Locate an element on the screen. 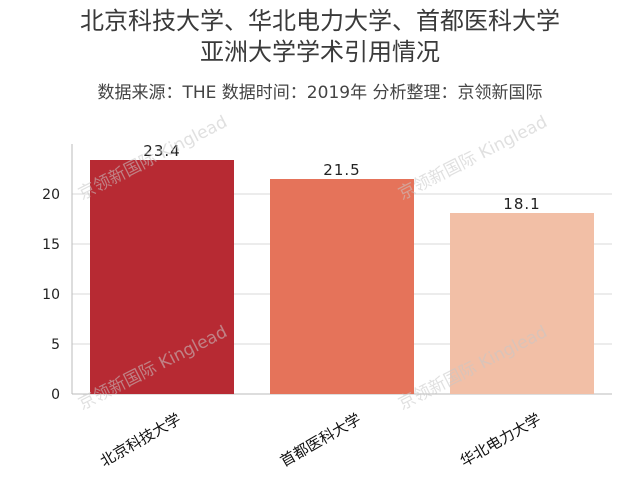  y-tick-label: 15 is located at coordinates (51, 245).